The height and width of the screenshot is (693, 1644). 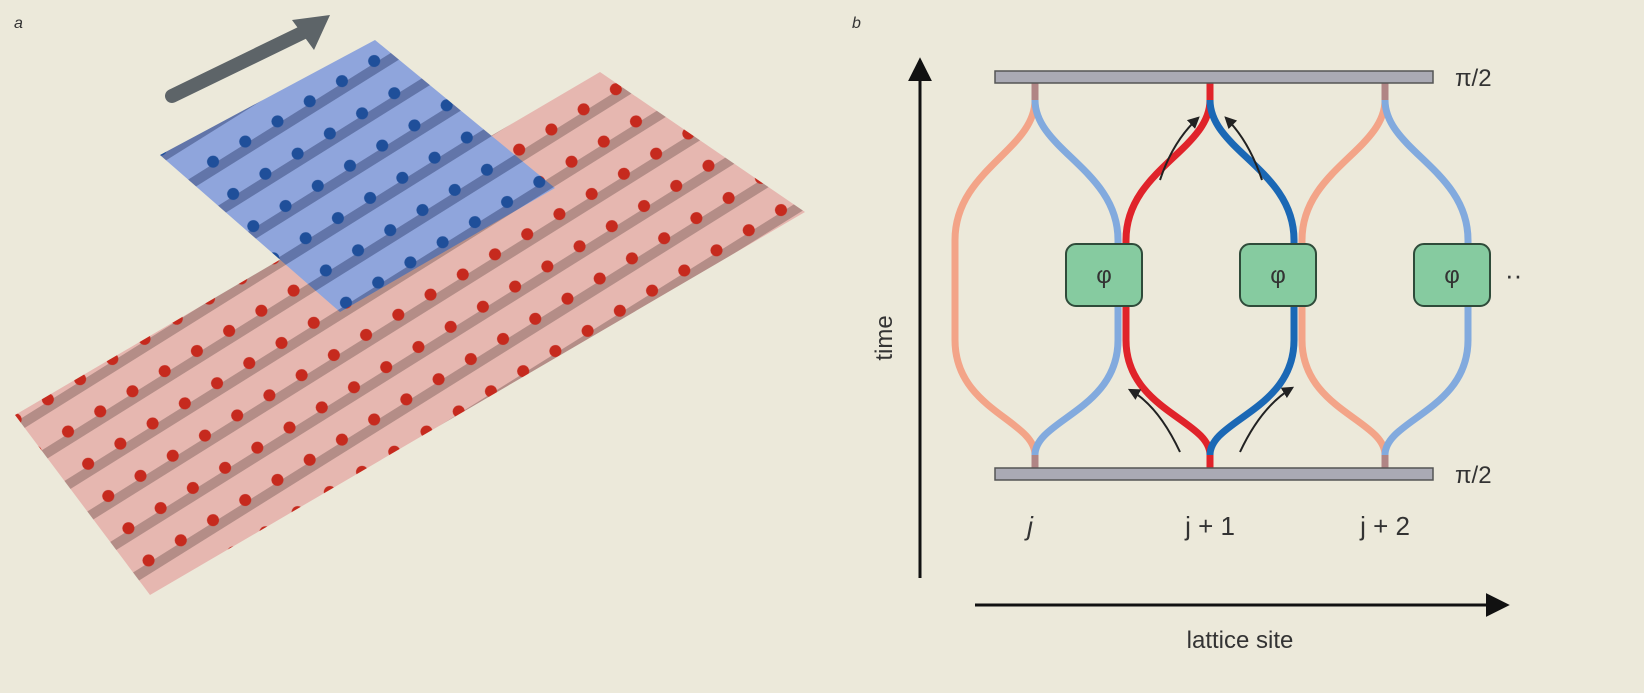 What do you see at coordinates (18, 23) in the screenshot?
I see `panel-label: a` at bounding box center [18, 23].